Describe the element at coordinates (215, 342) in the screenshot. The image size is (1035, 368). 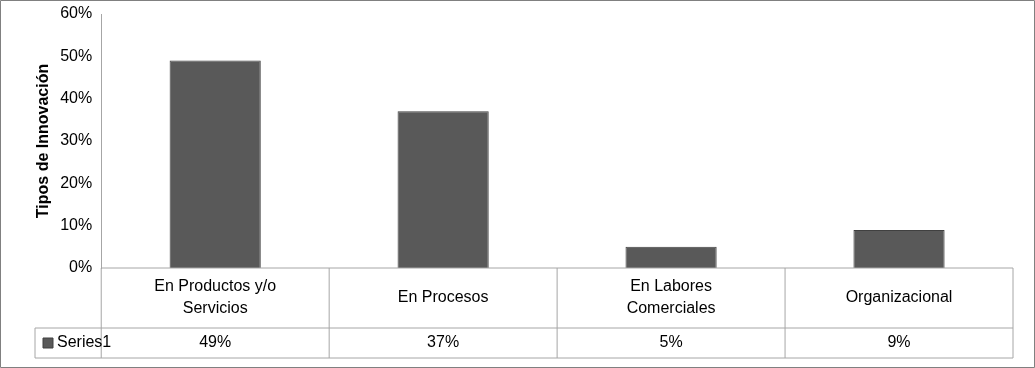
I see `data-label: 49%` at that location.